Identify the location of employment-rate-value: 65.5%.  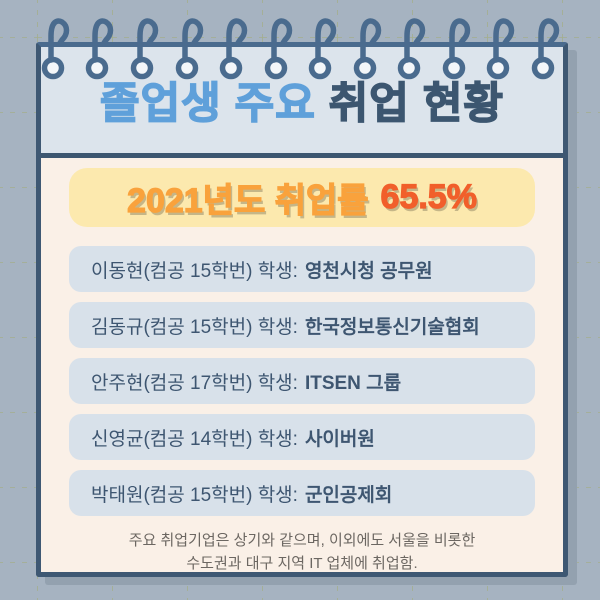
(429, 196).